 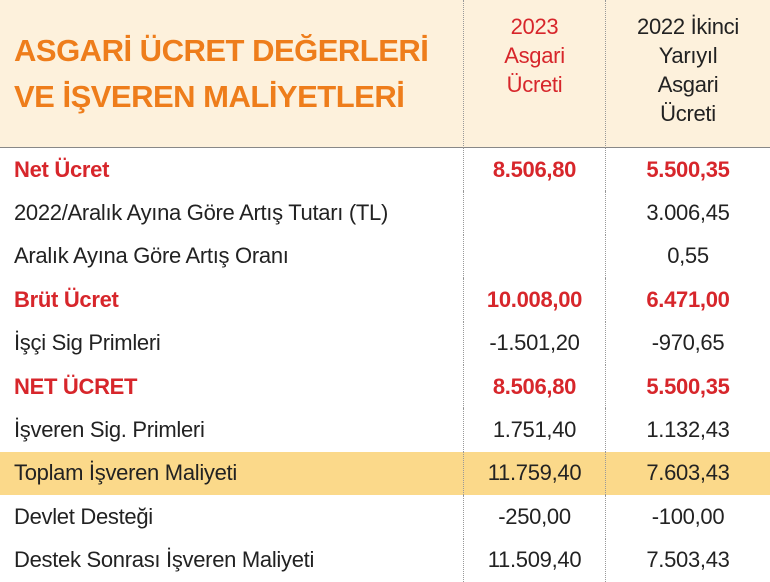 I want to click on column-header-line: Yarıyıl, so click(x=688, y=55).